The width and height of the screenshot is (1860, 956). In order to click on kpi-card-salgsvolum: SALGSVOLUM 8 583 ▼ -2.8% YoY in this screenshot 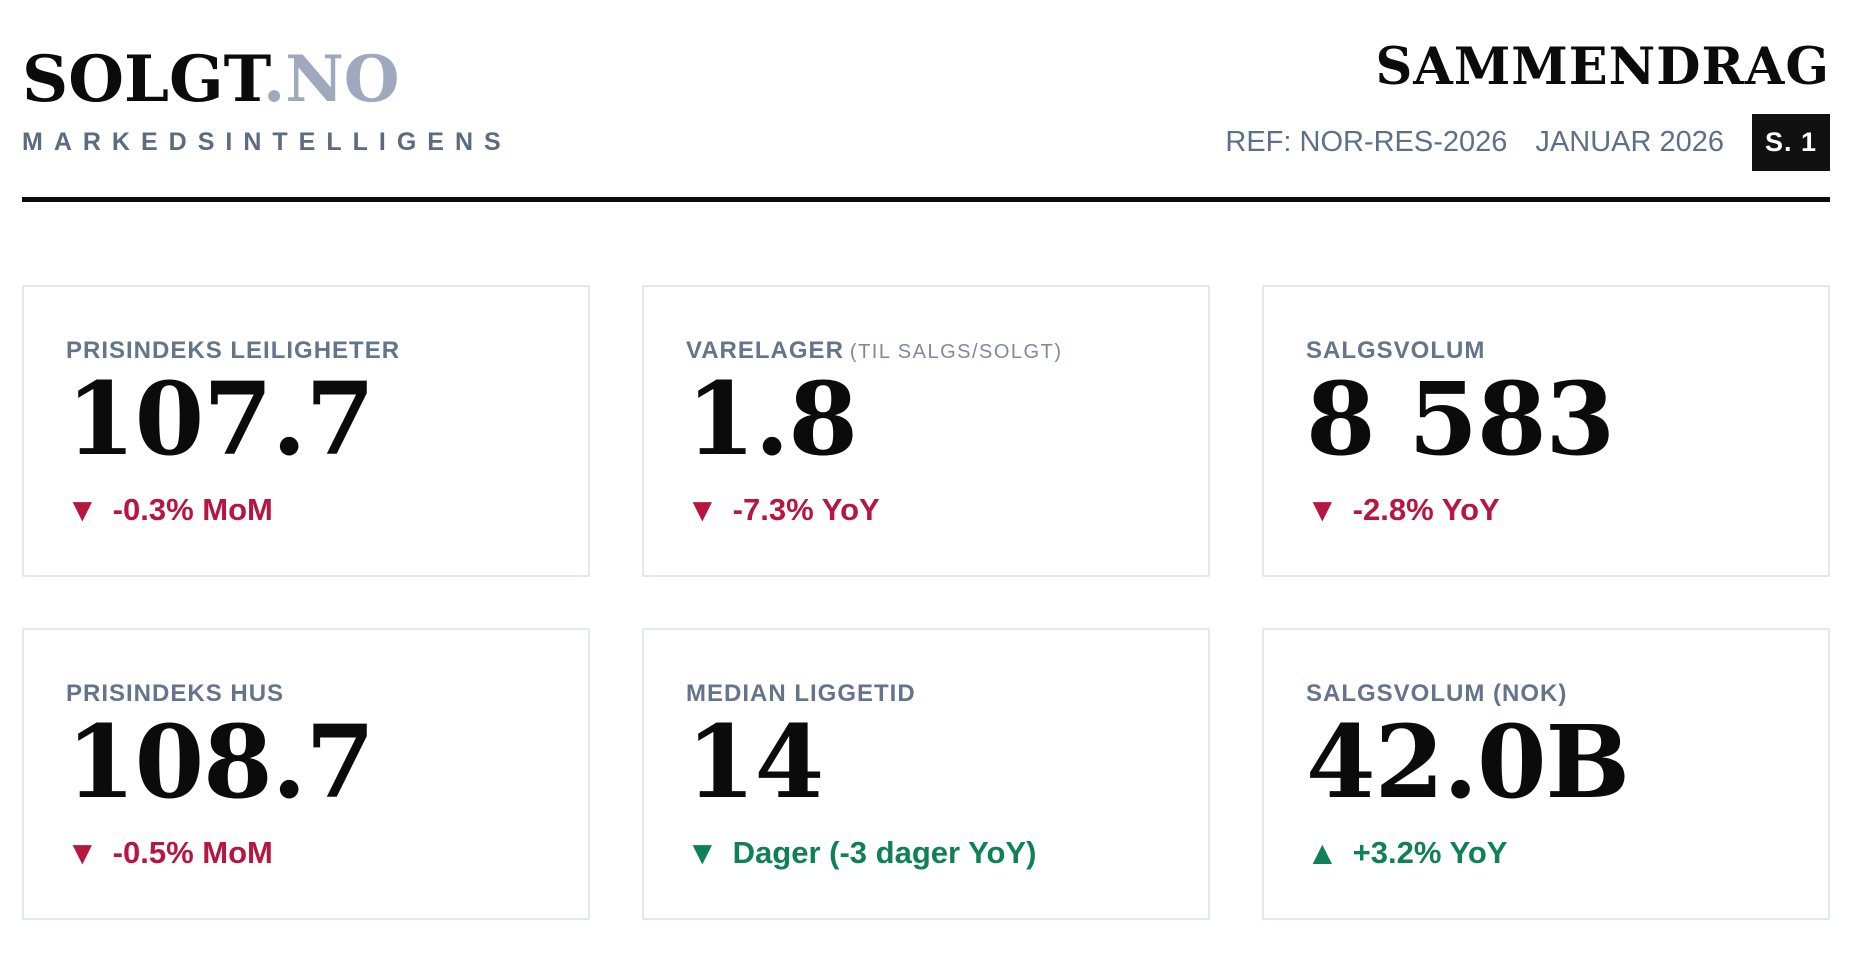, I will do `click(1546, 431)`.